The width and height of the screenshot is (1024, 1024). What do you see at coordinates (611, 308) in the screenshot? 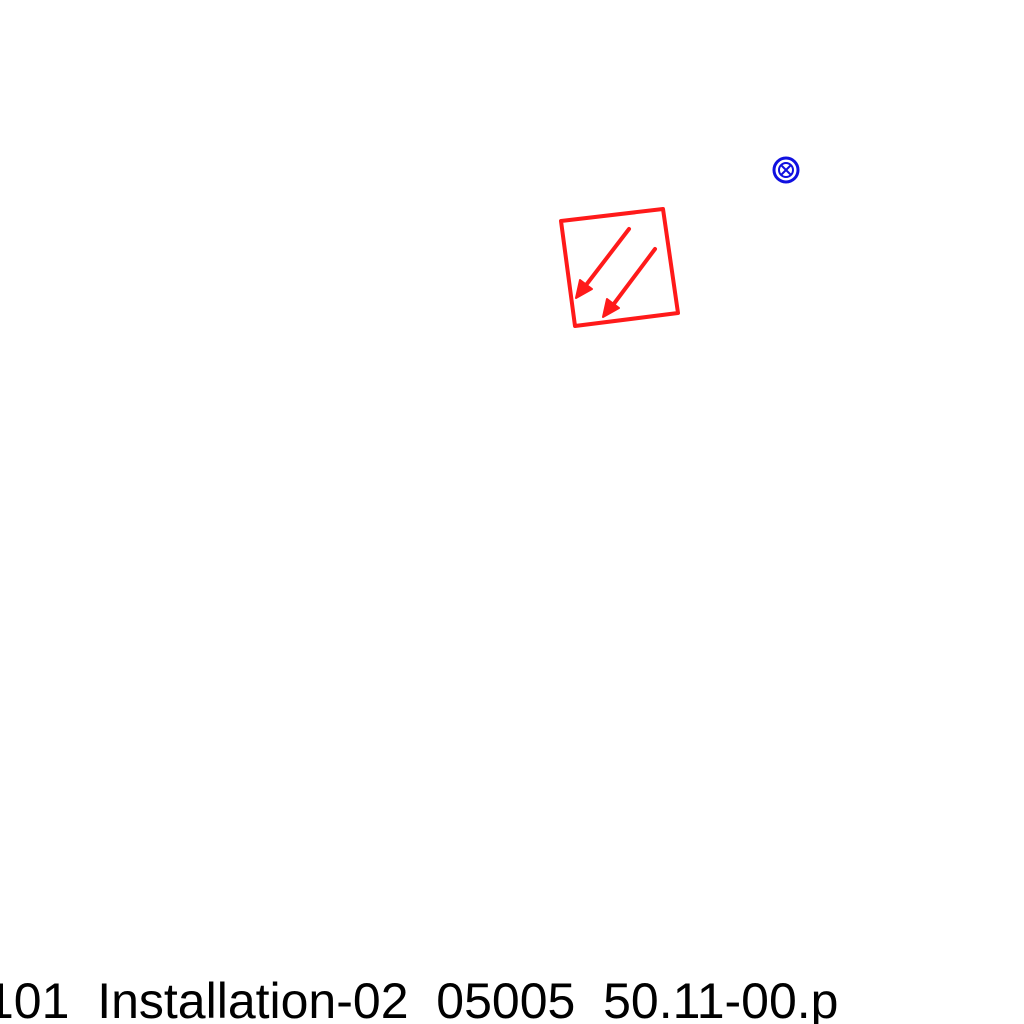
I see `arrow-2-head` at bounding box center [611, 308].